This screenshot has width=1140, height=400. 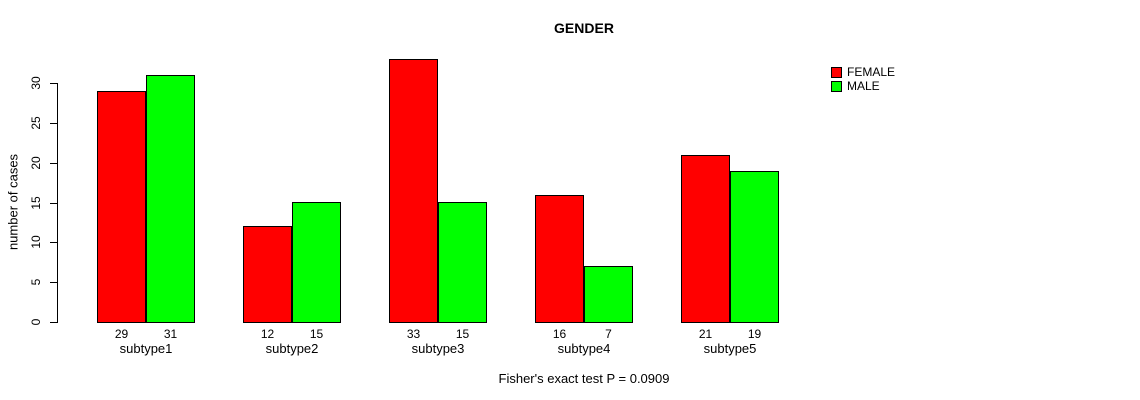 I want to click on bar-female-subtype3, so click(x=413, y=191).